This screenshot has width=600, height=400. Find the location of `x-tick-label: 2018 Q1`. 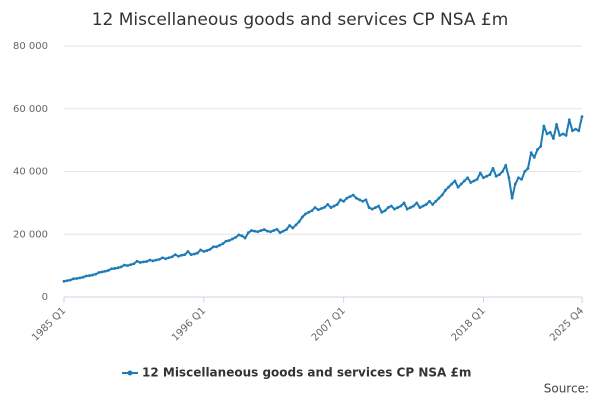

x-tick-label: 2018 Q1 is located at coordinates (469, 324).